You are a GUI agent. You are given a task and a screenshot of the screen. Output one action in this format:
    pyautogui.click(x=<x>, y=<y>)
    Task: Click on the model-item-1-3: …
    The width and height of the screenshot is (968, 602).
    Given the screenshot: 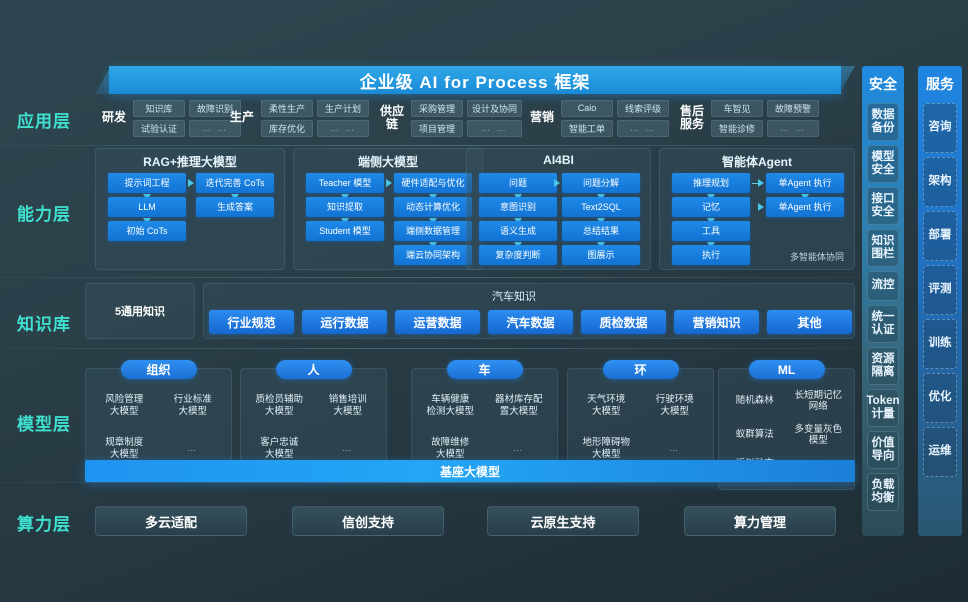 What is the action you would take?
    pyautogui.click(x=348, y=448)
    